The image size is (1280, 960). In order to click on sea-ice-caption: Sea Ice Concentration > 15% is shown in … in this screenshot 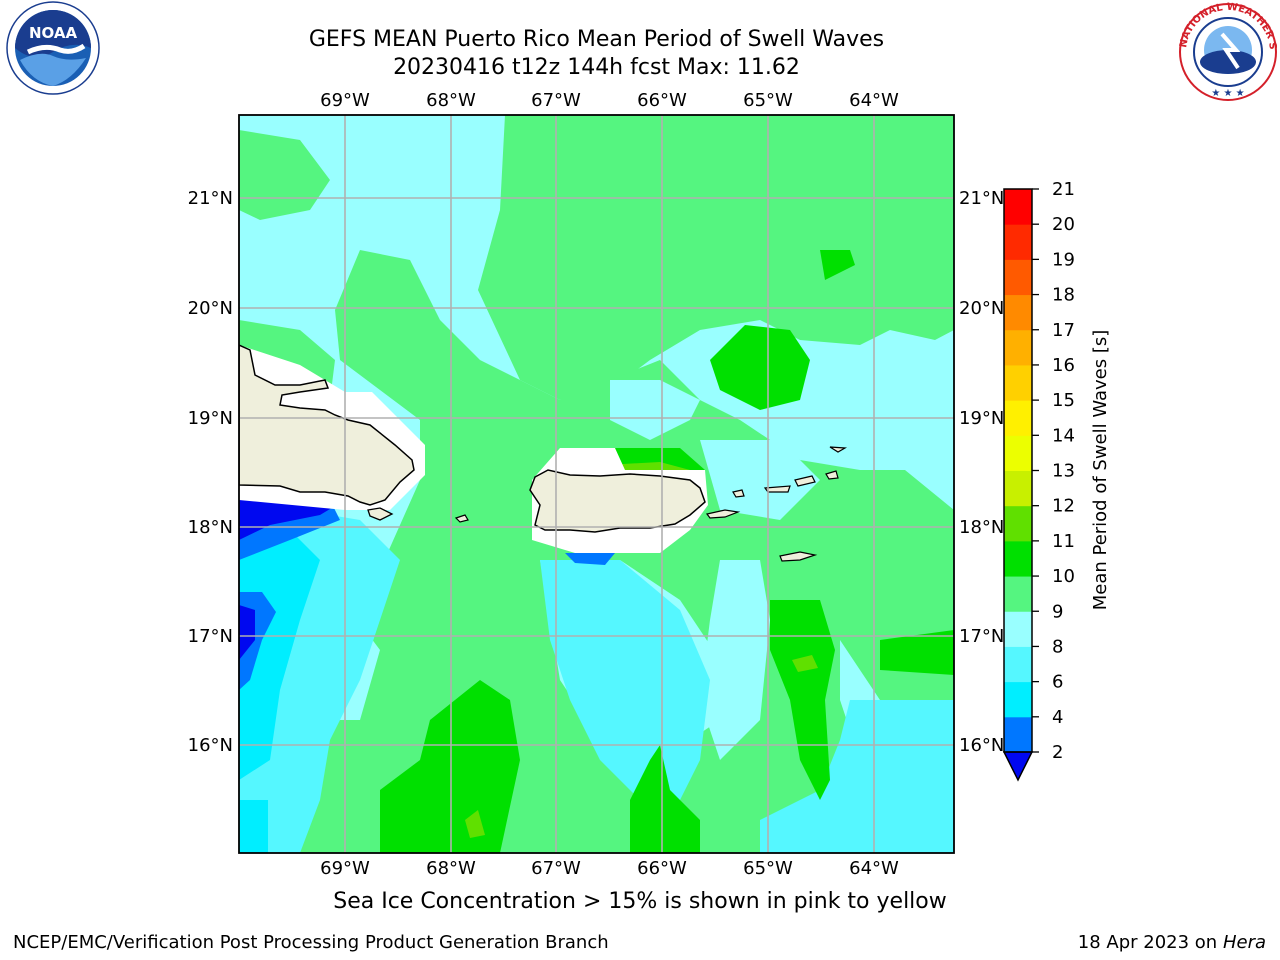, I will do `click(640, 901)`.